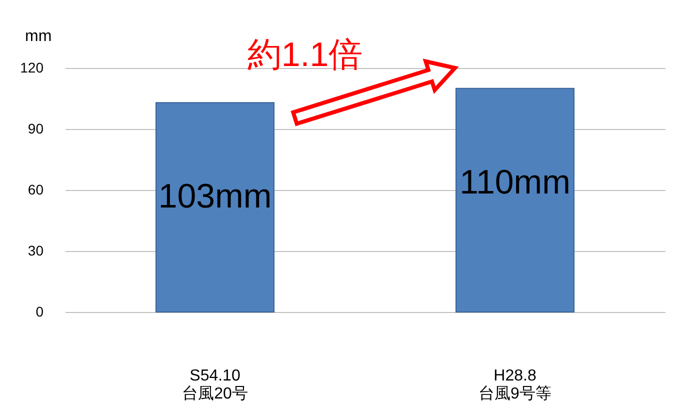 The width and height of the screenshot is (675, 417). Describe the element at coordinates (305, 55) in the screenshot. I see `annotation: 約1.1倍` at that location.